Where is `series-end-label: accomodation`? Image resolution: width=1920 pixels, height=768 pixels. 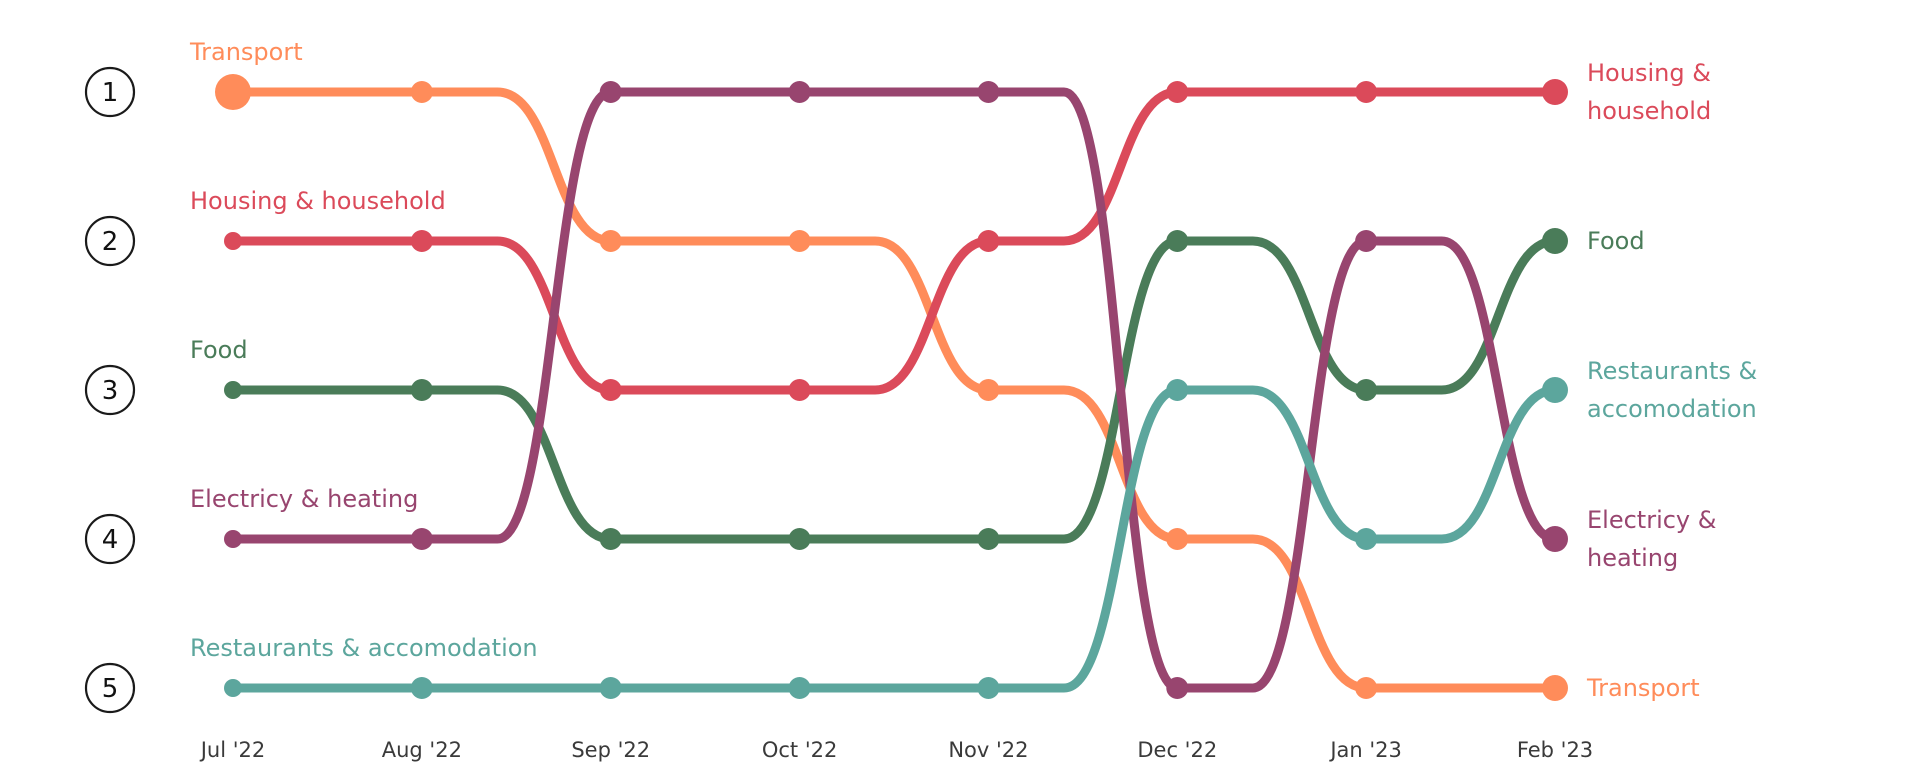 series-end-label: accomodation is located at coordinates (1672, 409).